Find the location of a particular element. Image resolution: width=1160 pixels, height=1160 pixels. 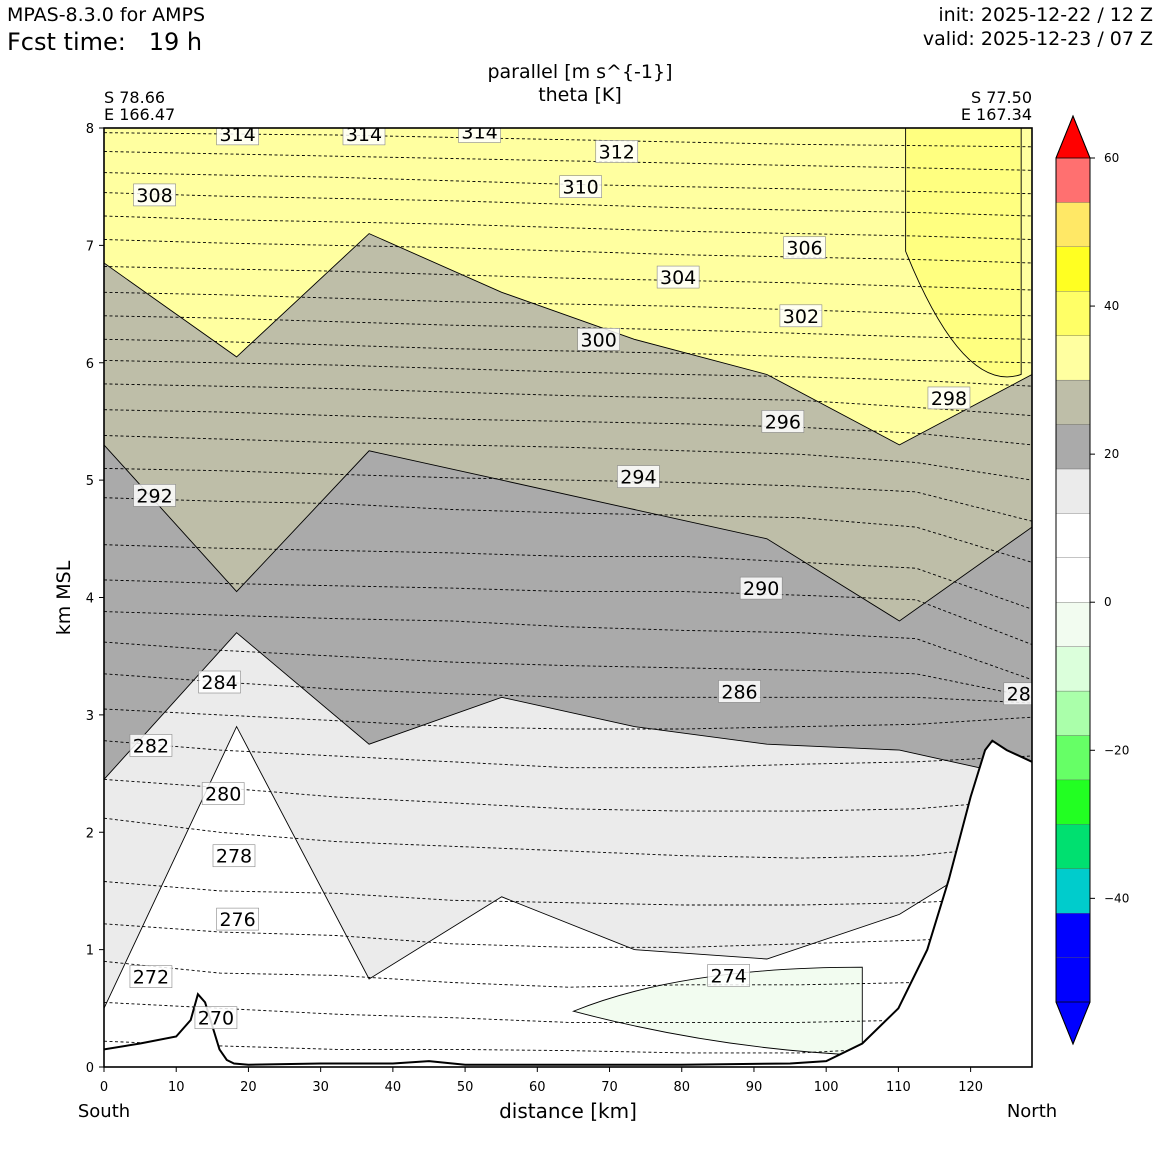

y-tick-label: 6 is located at coordinates (90, 364).